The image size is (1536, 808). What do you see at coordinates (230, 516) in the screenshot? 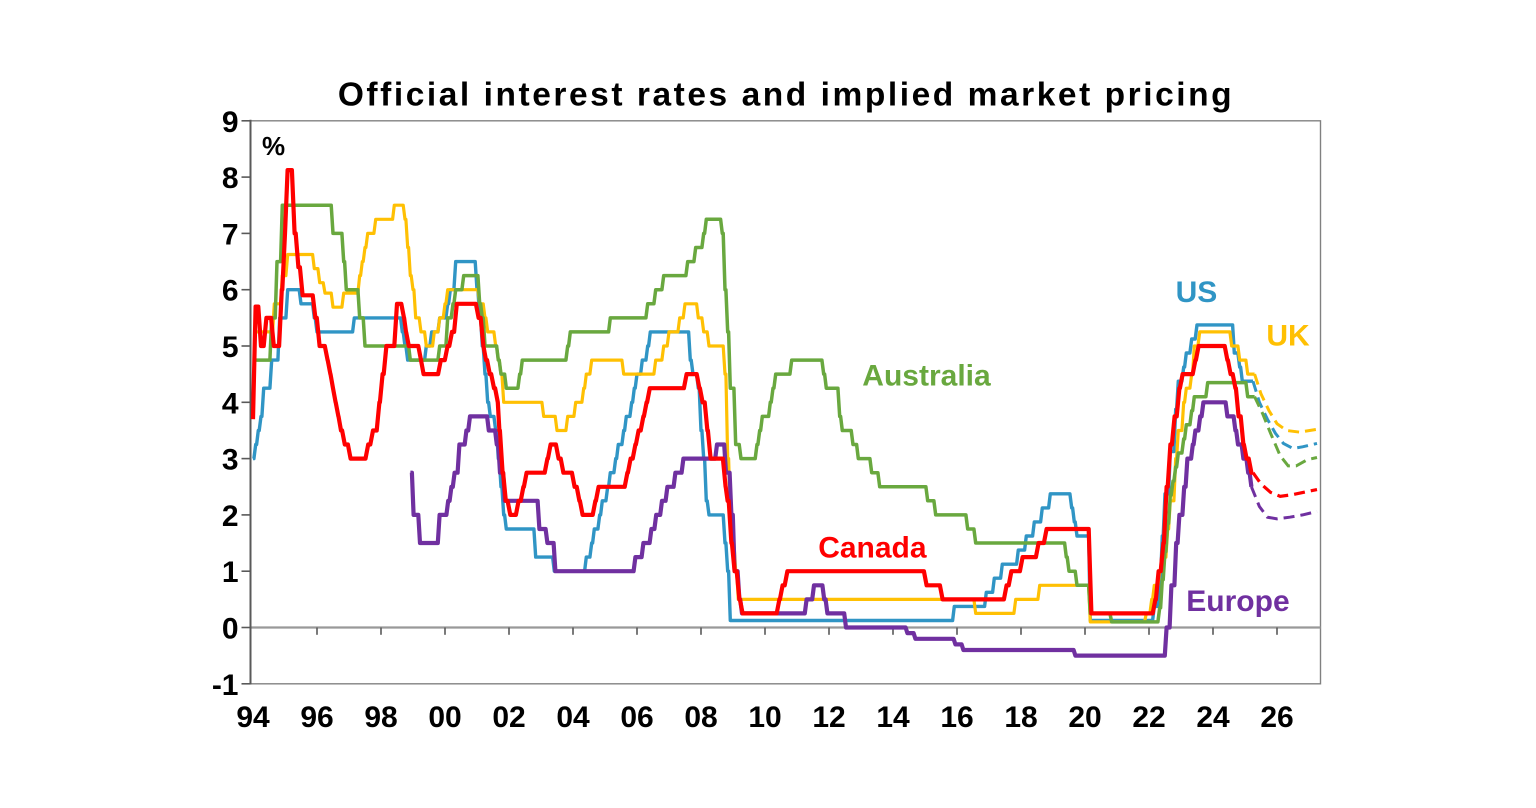
I see `svg-text: 2` at bounding box center [230, 516].